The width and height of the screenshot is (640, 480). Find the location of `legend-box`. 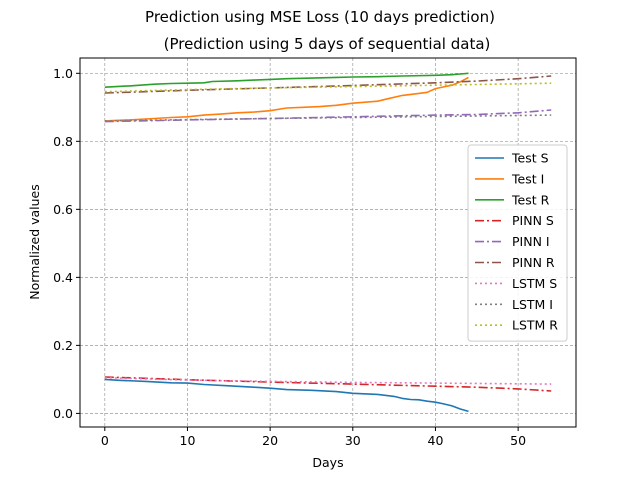

legend-box is located at coordinates (517, 243).